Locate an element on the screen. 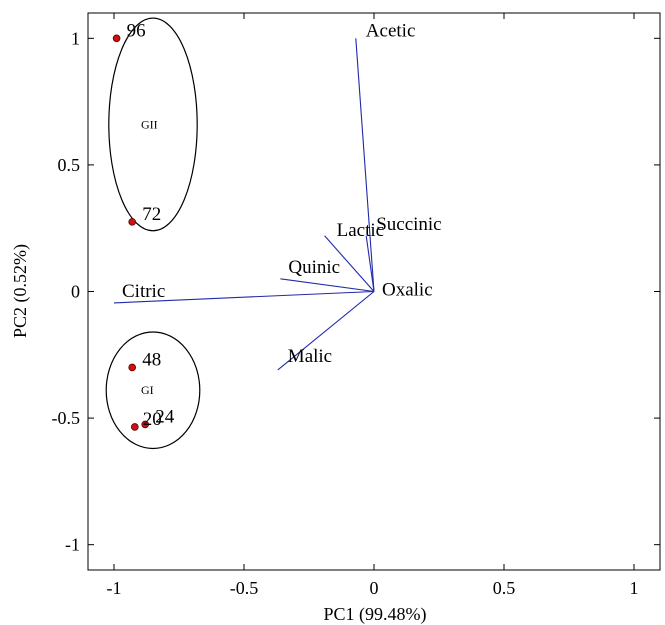  group-label: GII is located at coordinates (149, 124).